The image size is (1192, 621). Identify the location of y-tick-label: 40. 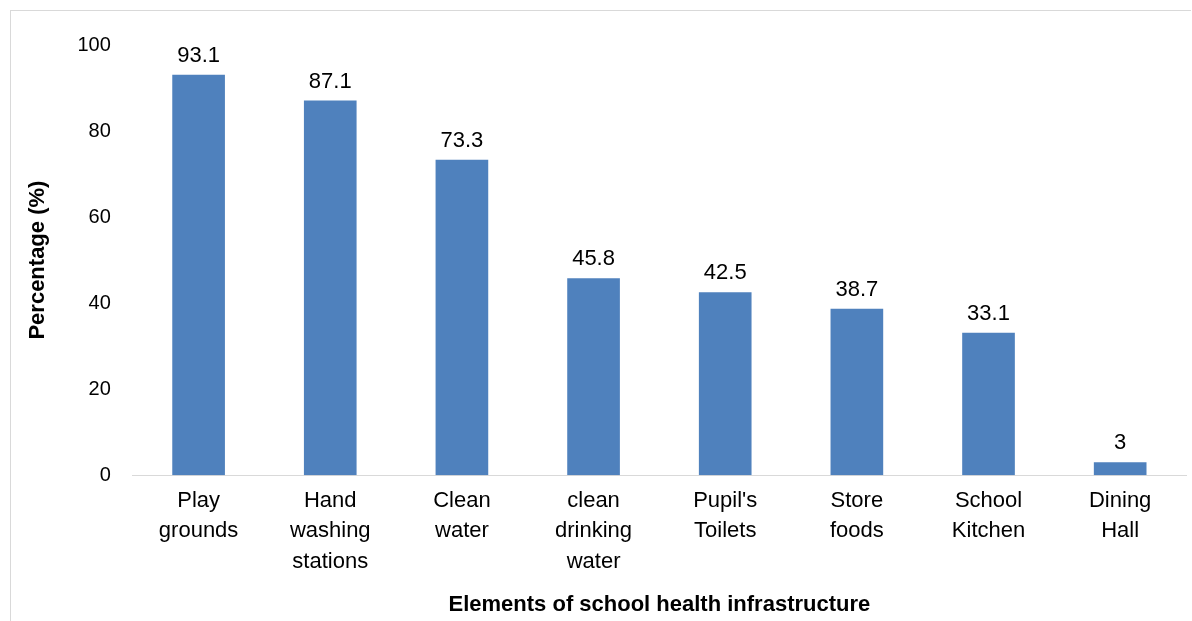
(99, 301).